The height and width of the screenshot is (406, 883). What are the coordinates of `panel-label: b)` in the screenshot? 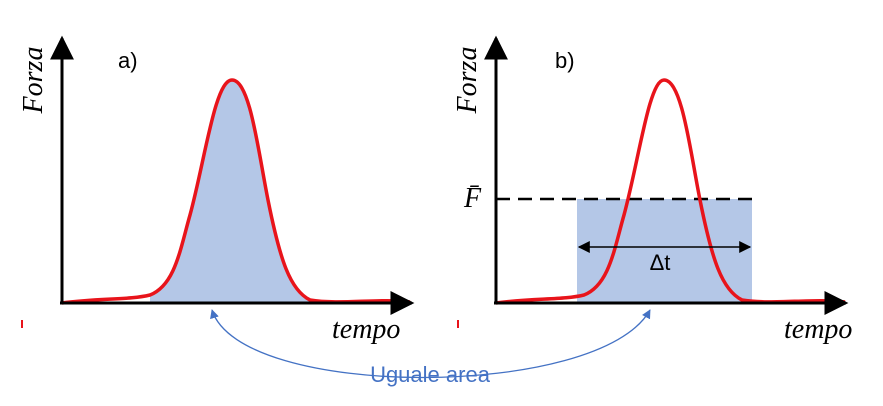 It's located at (565, 60).